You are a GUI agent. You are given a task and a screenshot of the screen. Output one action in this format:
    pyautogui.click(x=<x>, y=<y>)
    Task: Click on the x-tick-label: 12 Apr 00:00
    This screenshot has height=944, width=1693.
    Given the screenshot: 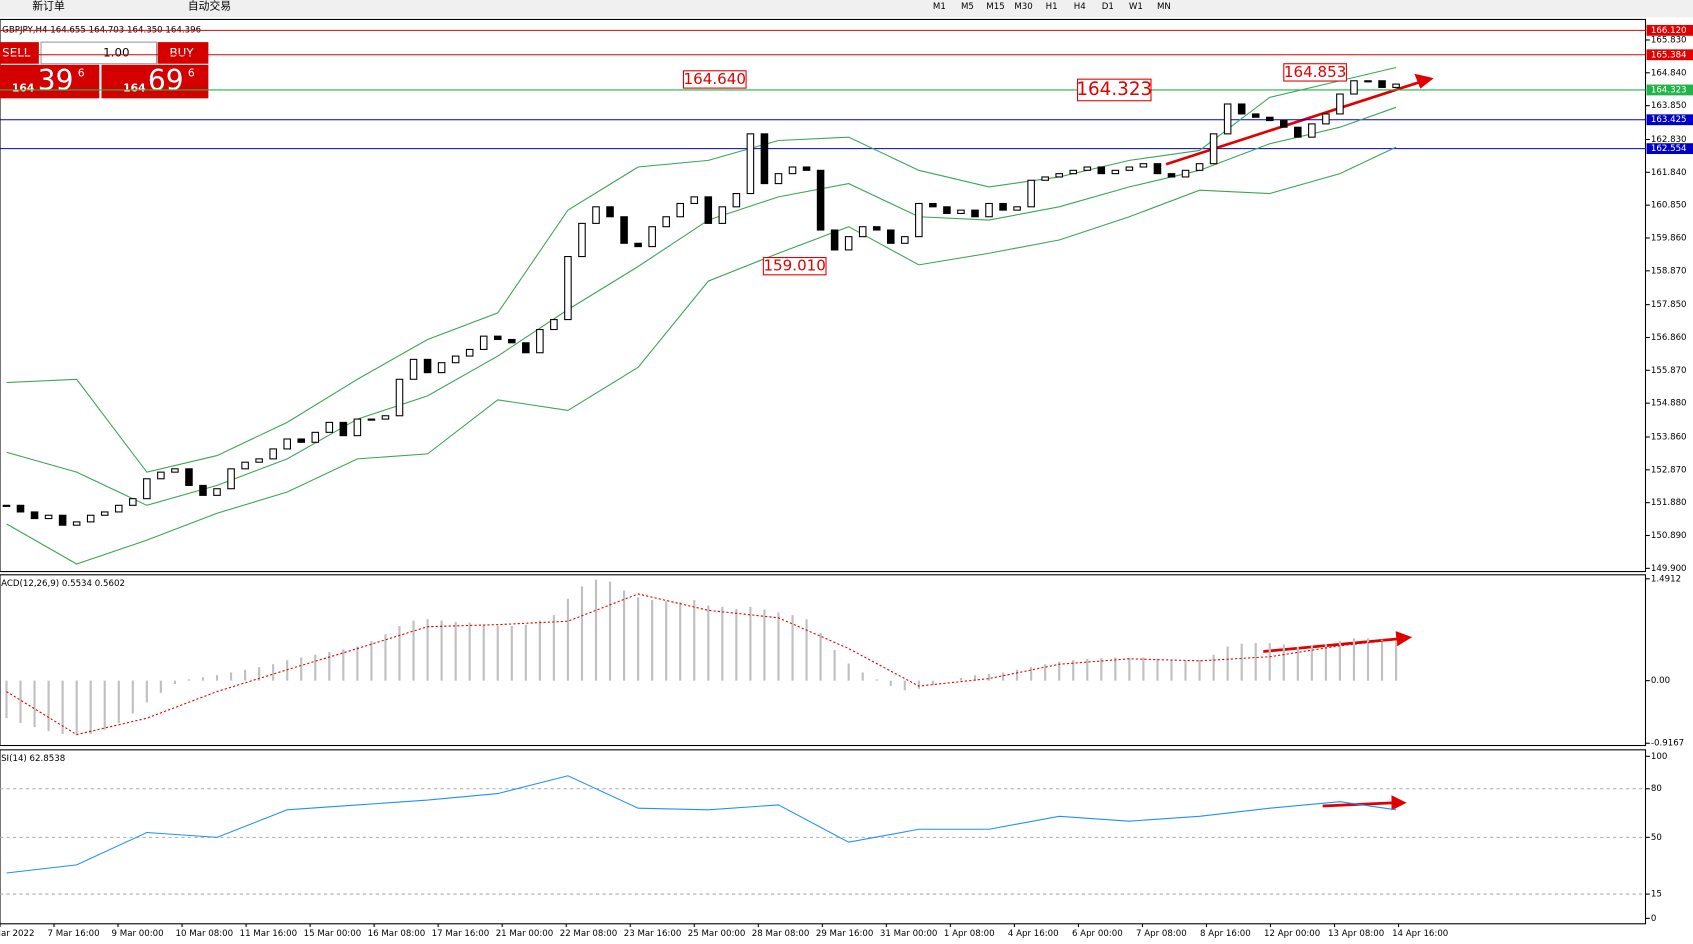 What is the action you would take?
    pyautogui.click(x=1292, y=934)
    